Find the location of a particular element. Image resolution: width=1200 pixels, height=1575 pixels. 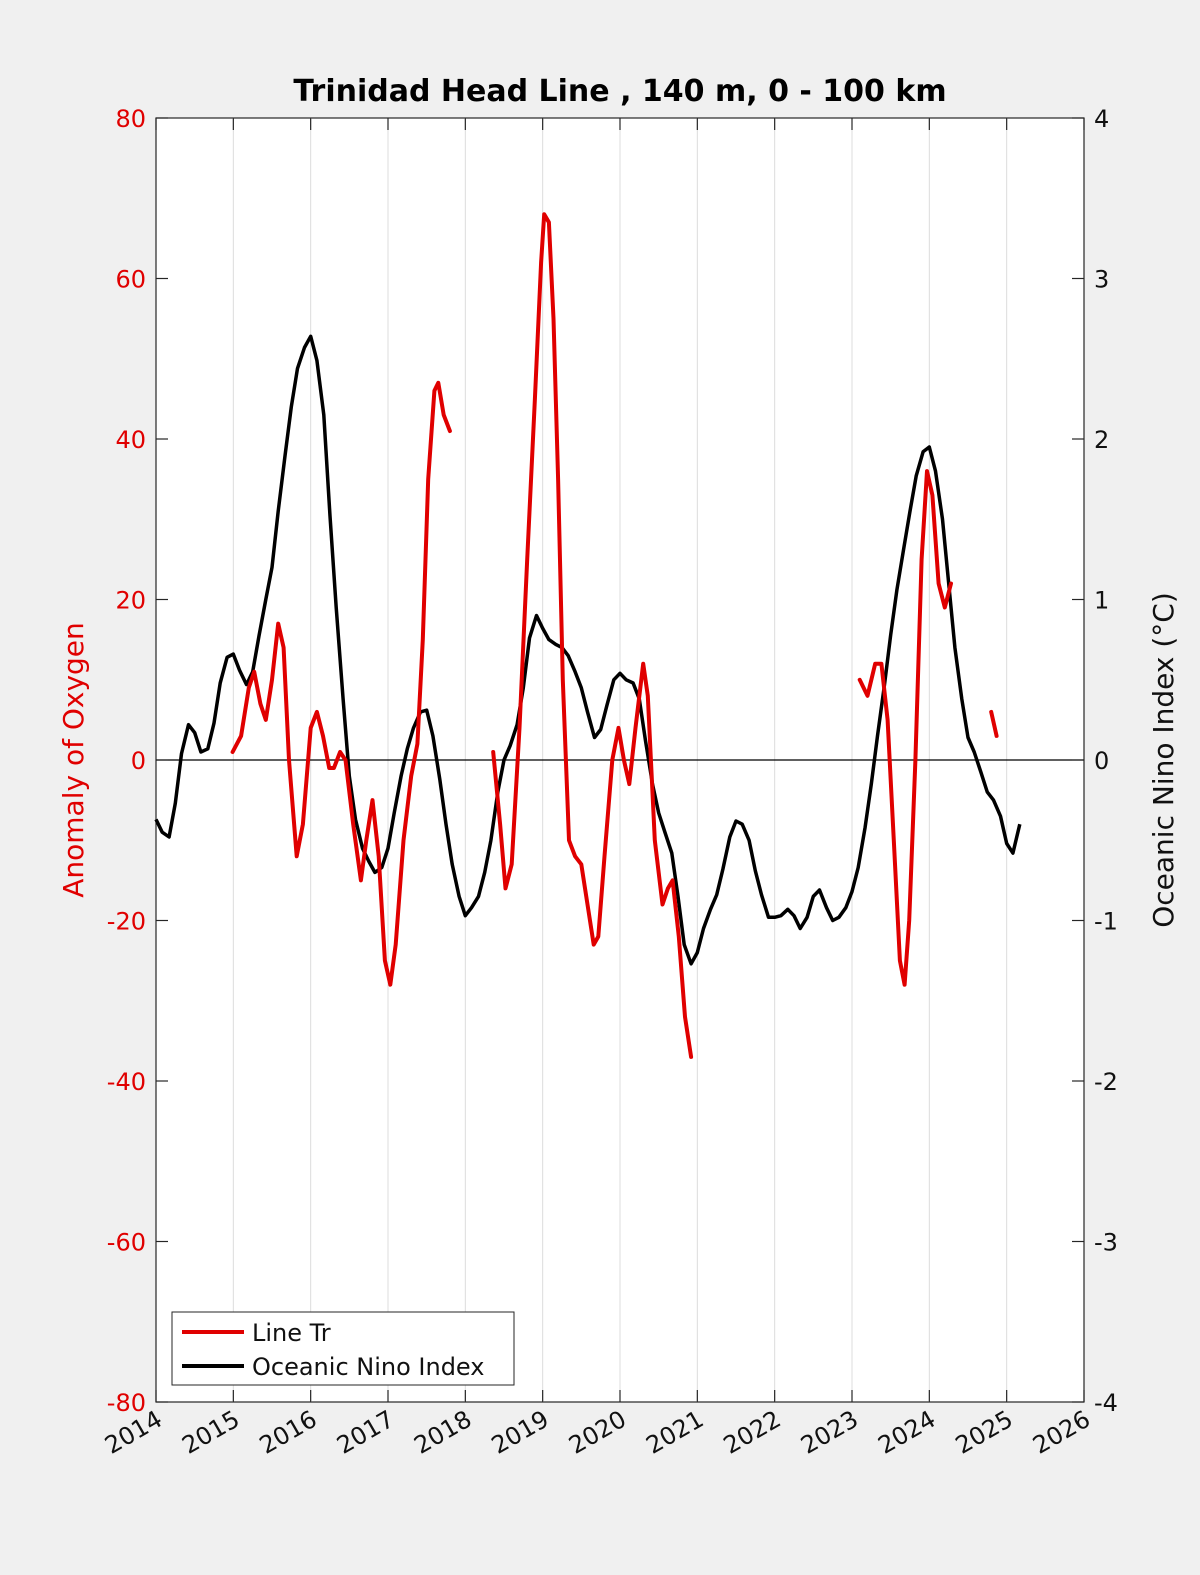

x-tick-label: 2018 is located at coordinates (442, 1432).